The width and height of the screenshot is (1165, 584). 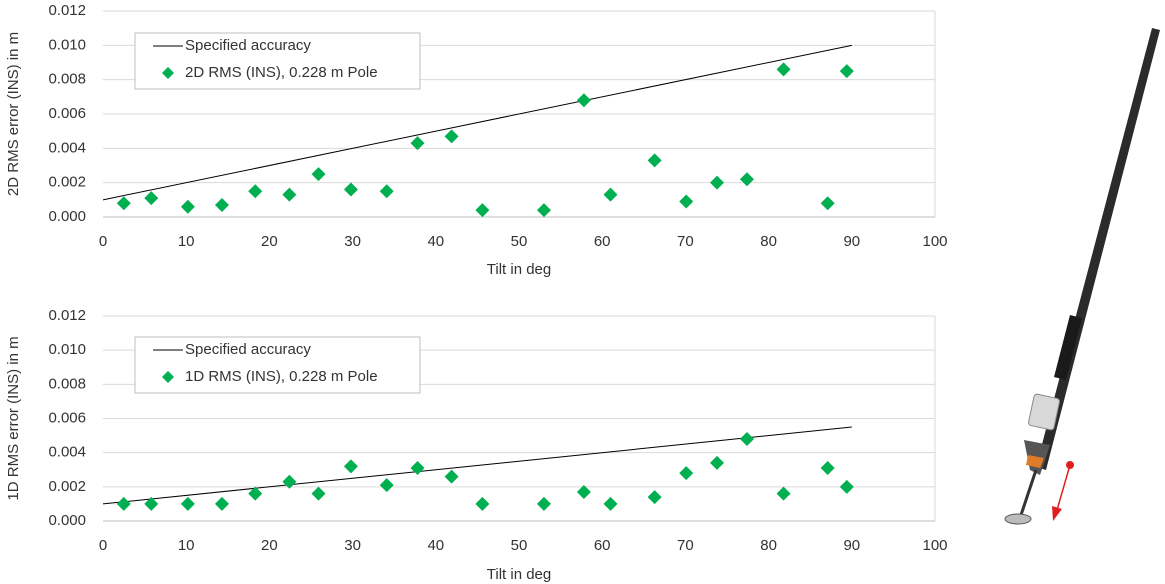 I want to click on ground-plate, so click(x=1018, y=519).